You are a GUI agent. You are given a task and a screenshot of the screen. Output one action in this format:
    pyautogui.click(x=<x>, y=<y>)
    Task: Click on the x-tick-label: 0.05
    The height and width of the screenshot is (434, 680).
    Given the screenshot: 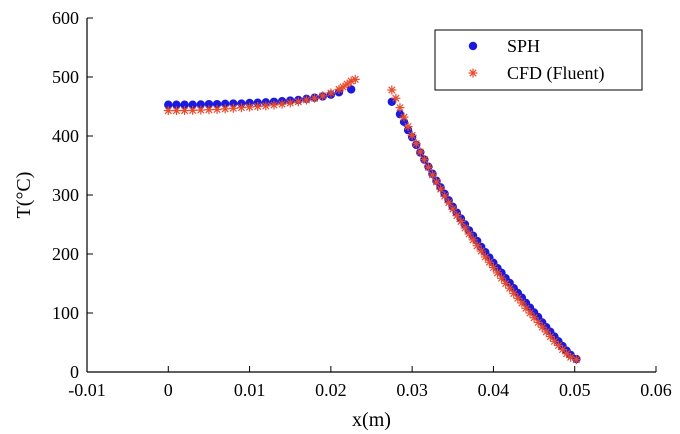 What is the action you would take?
    pyautogui.click(x=575, y=390)
    